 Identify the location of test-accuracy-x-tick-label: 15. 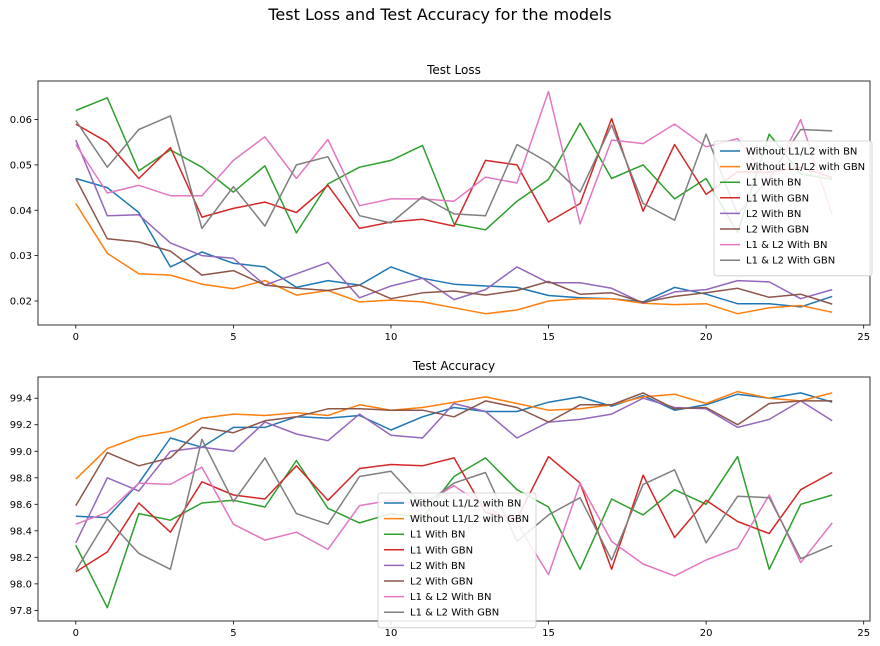
(548, 633).